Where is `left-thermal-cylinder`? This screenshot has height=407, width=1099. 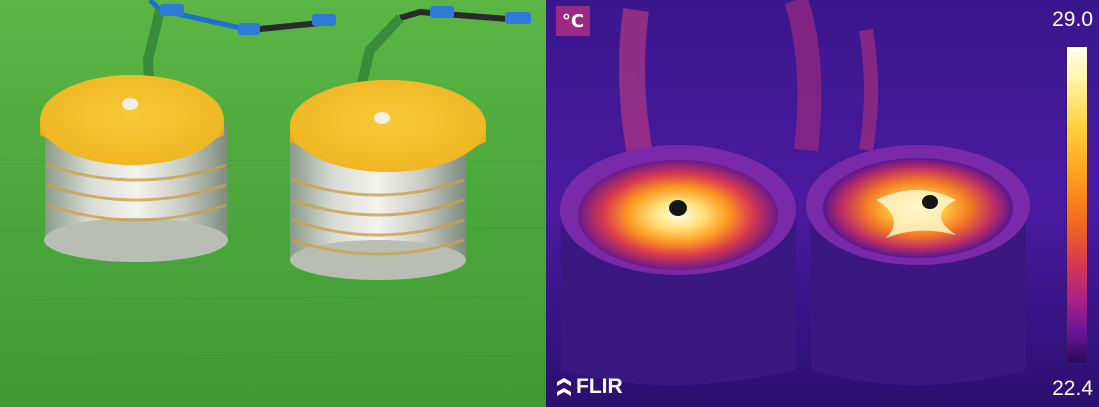
left-thermal-cylinder is located at coordinates (678, 265).